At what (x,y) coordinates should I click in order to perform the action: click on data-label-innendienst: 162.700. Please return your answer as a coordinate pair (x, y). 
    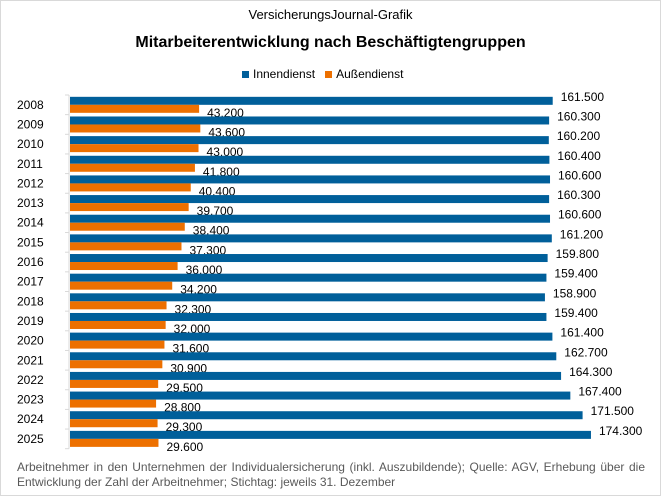
    Looking at the image, I should click on (586, 352).